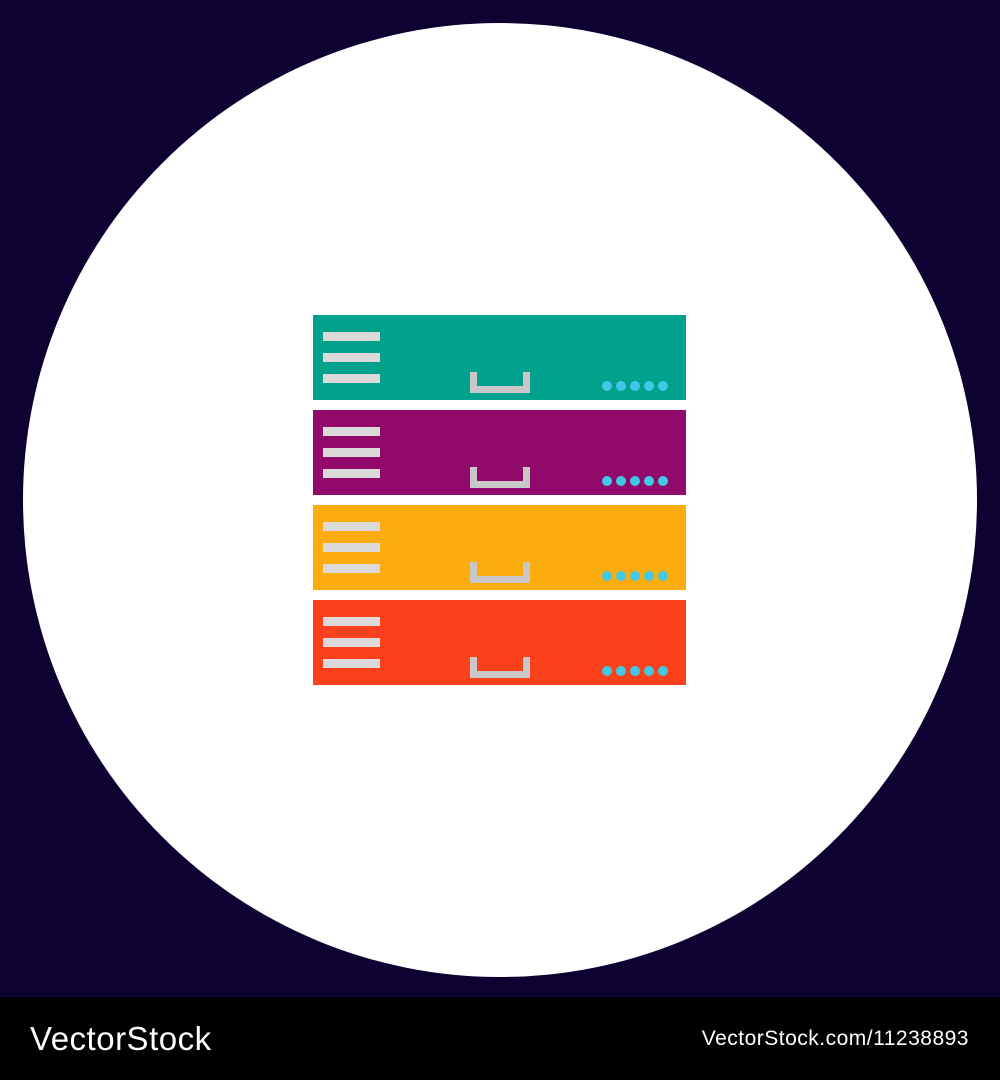 The width and height of the screenshot is (1000, 1080). Describe the element at coordinates (500, 1038) in the screenshot. I see `watermark-band: VectorStock VectorStock.com/11238893` at that location.